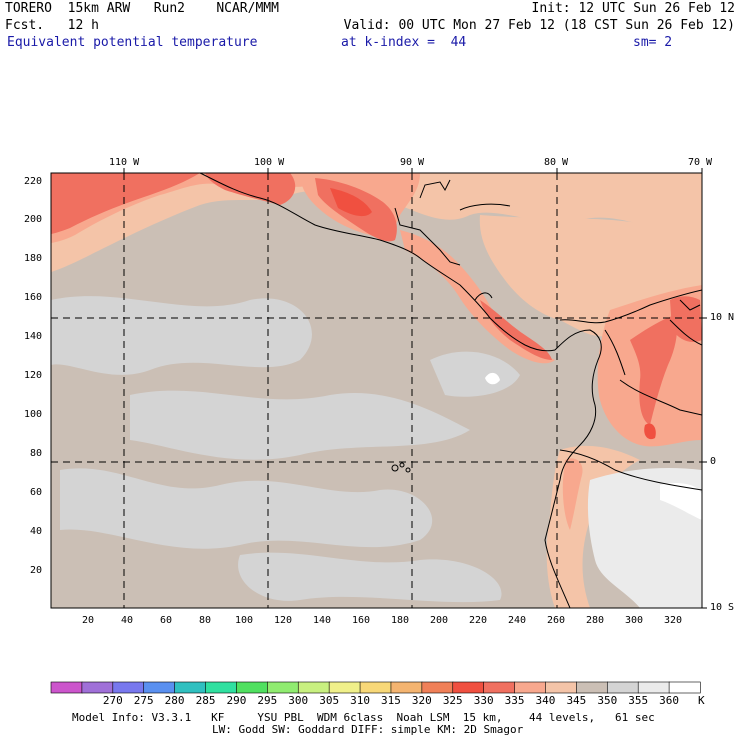 The height and width of the screenshot is (740, 740). I want to click on colorbar-label: 325, so click(452, 700).